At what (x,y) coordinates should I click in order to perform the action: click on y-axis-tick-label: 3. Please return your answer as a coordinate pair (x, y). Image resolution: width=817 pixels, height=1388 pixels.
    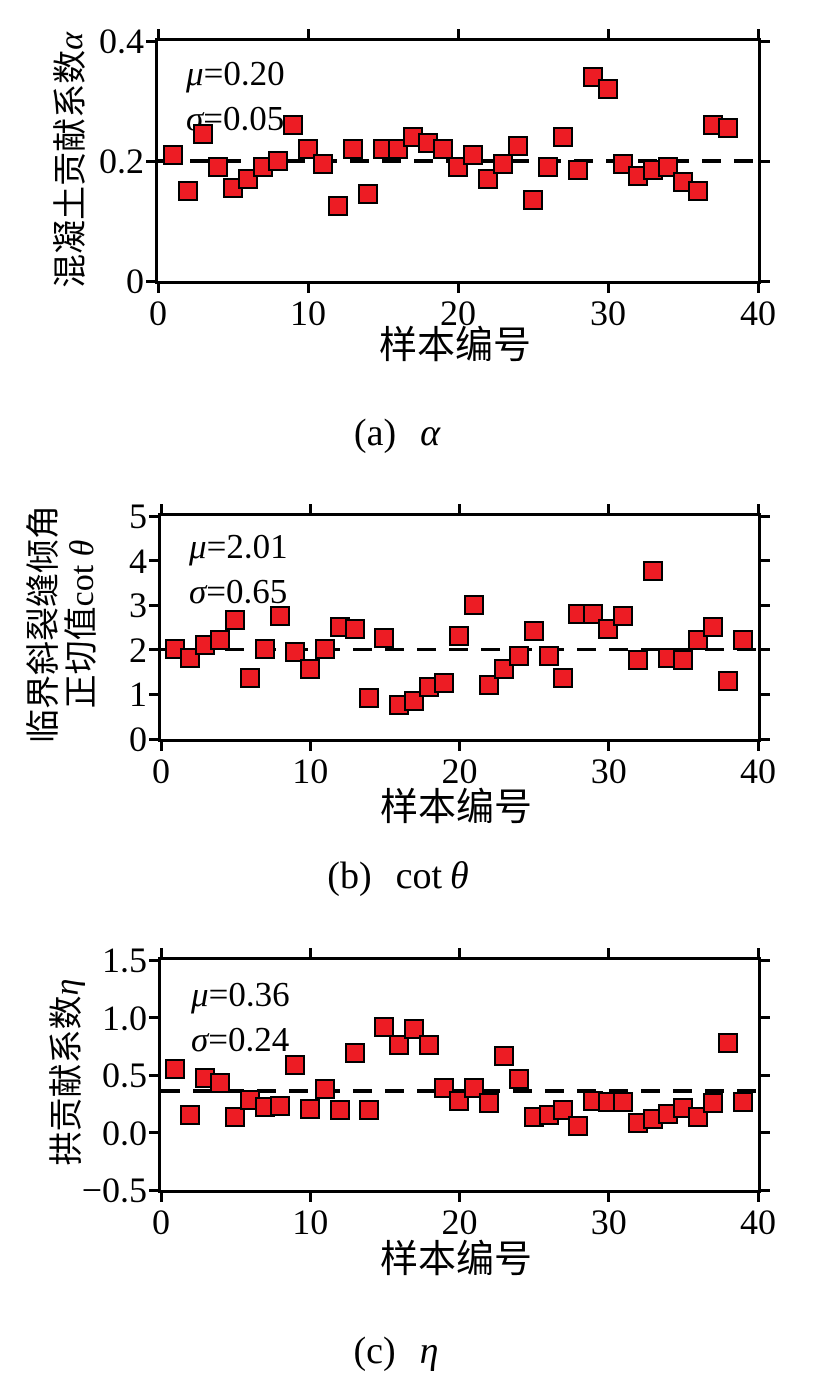
    Looking at the image, I should click on (138, 605).